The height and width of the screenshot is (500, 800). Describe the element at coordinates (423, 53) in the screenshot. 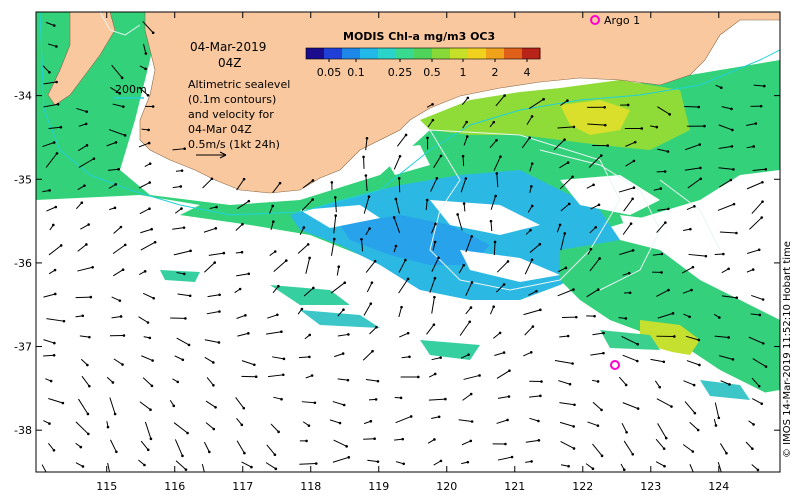

I see `colorbar-frame` at that location.